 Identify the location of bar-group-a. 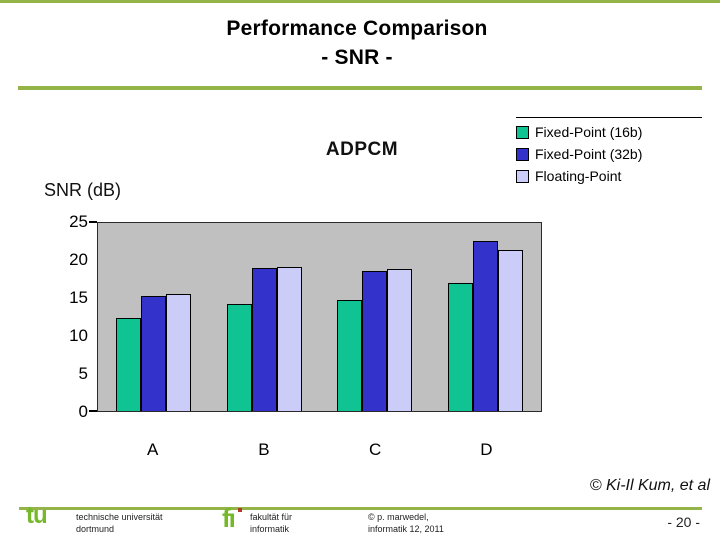
(153, 317).